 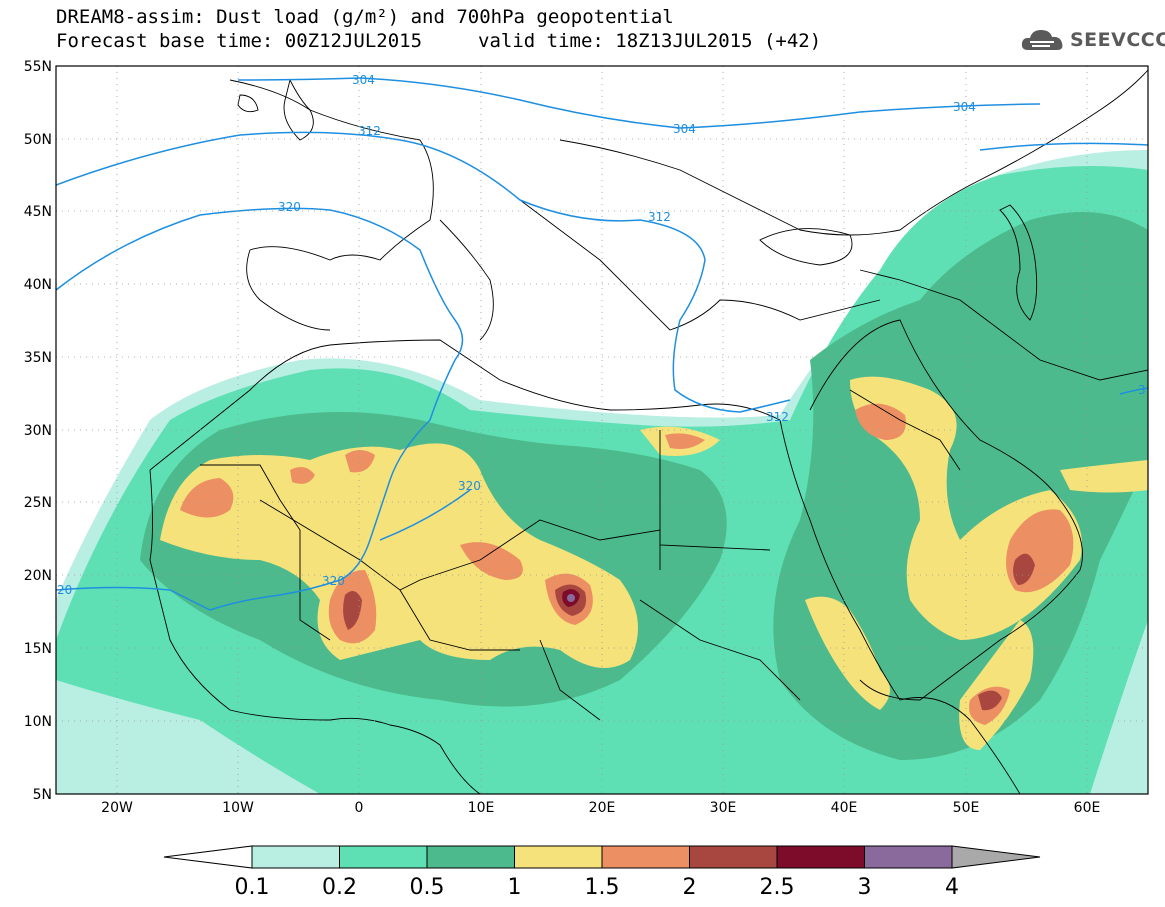 I want to click on lat-tick-label: 45N, so click(x=38, y=212).